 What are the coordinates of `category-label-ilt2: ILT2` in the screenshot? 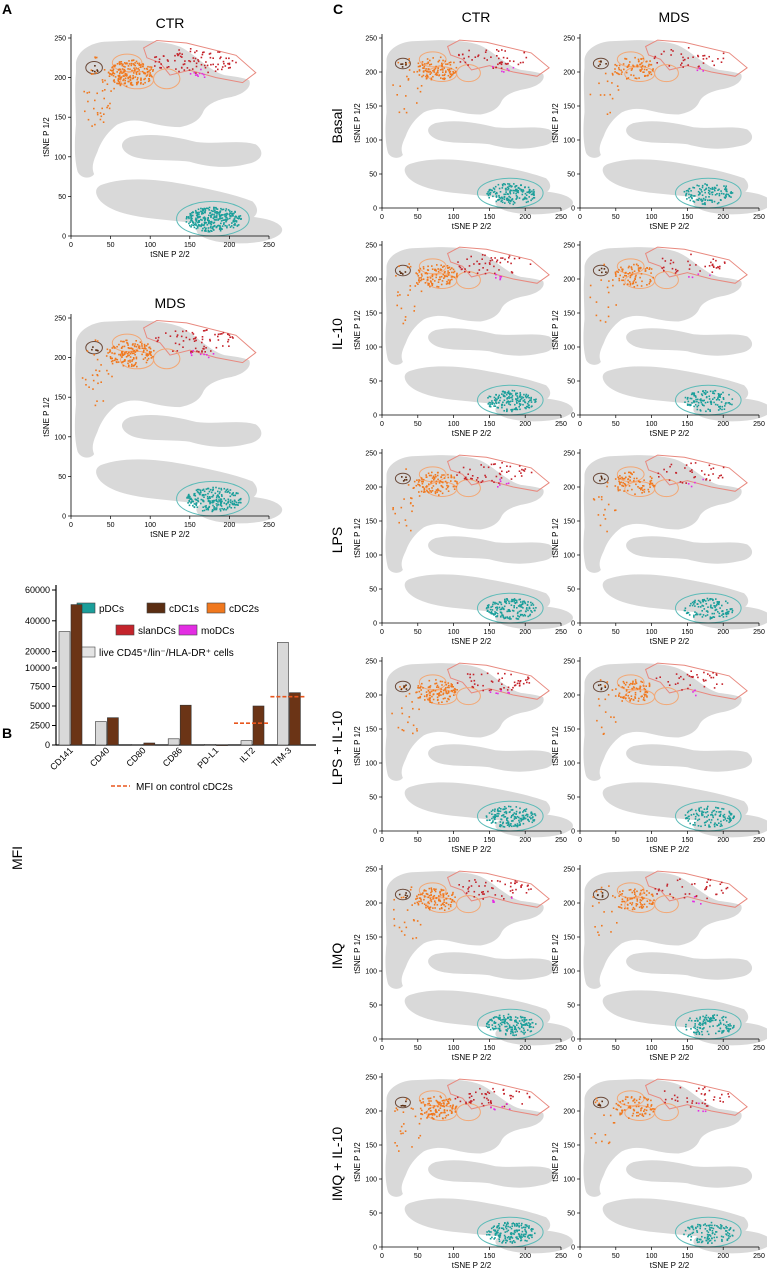 It's located at (247, 754).